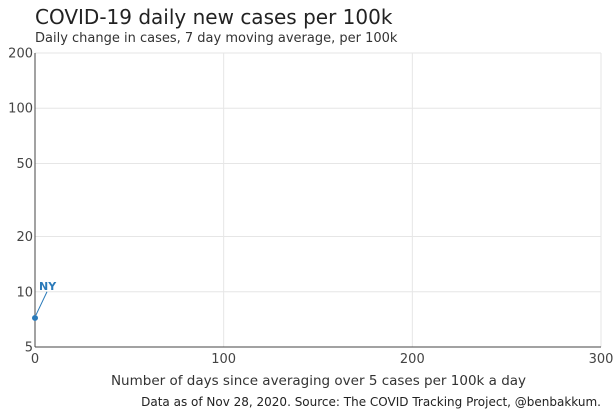 The height and width of the screenshot is (420, 615). What do you see at coordinates (24, 292) in the screenshot?
I see `y-tick-label: 10` at bounding box center [24, 292].